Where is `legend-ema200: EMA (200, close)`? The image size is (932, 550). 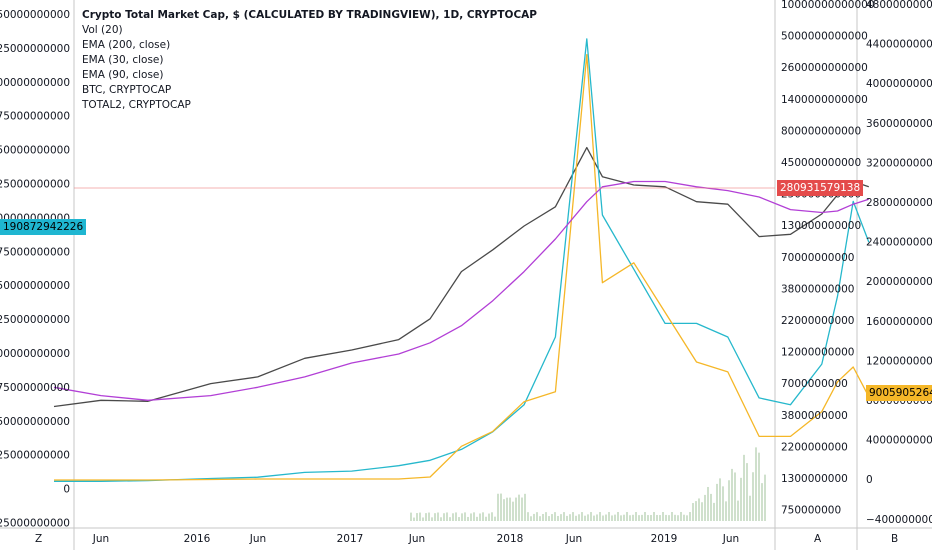 legend-ema200: EMA (200, close) is located at coordinates (126, 45).